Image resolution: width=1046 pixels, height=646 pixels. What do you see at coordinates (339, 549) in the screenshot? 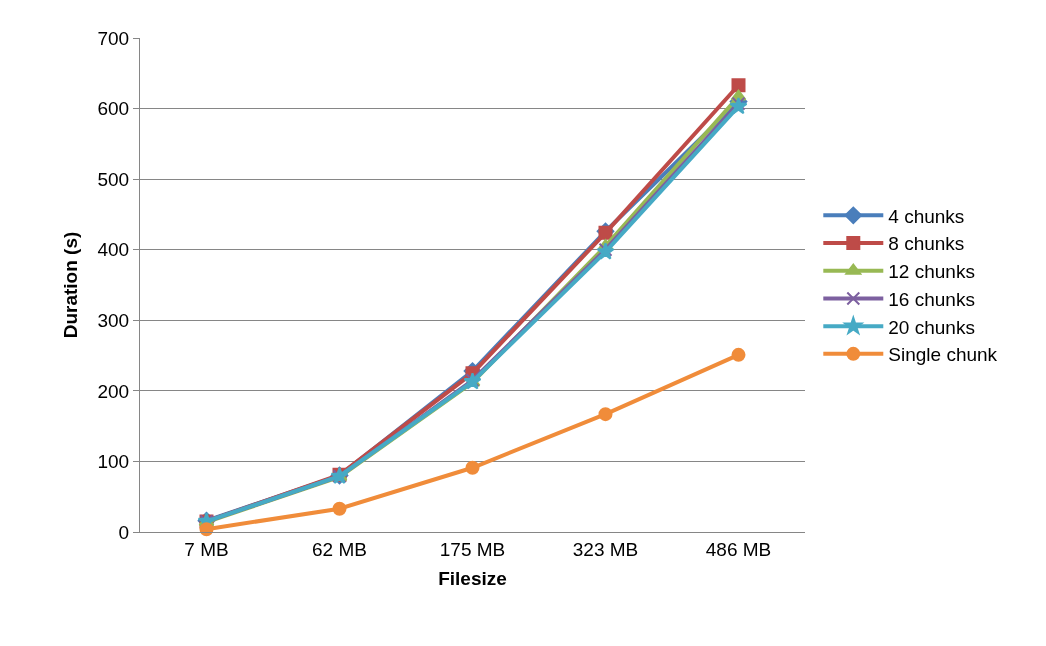
I see `x-tick-label: 62 MB` at bounding box center [339, 549].